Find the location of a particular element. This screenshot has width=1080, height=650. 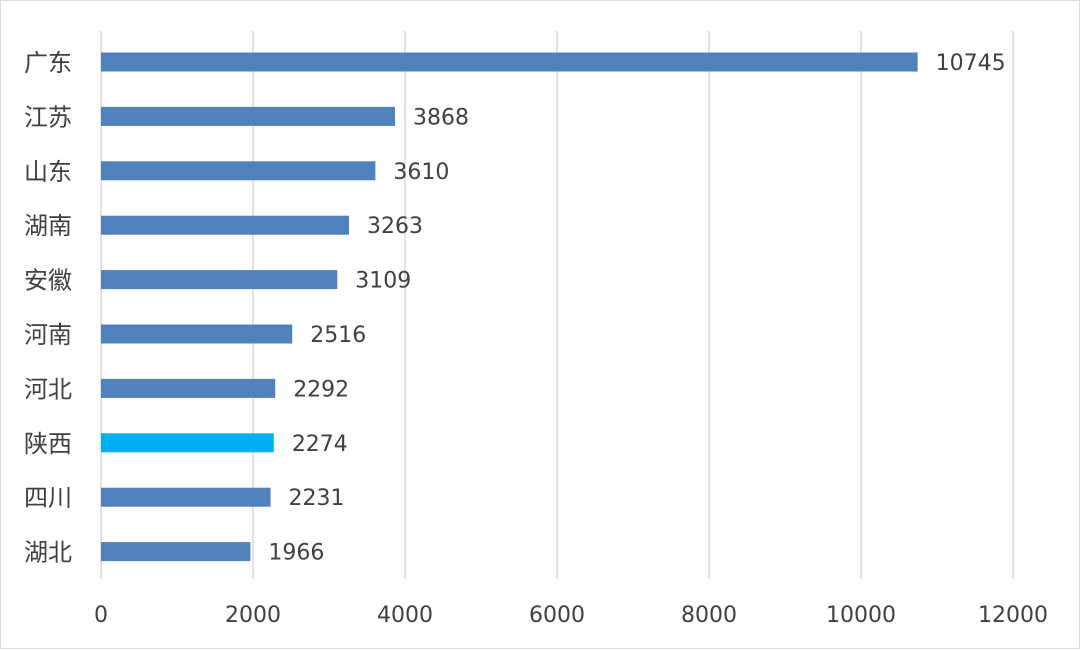

category-label: 江苏 is located at coordinates (48, 117).